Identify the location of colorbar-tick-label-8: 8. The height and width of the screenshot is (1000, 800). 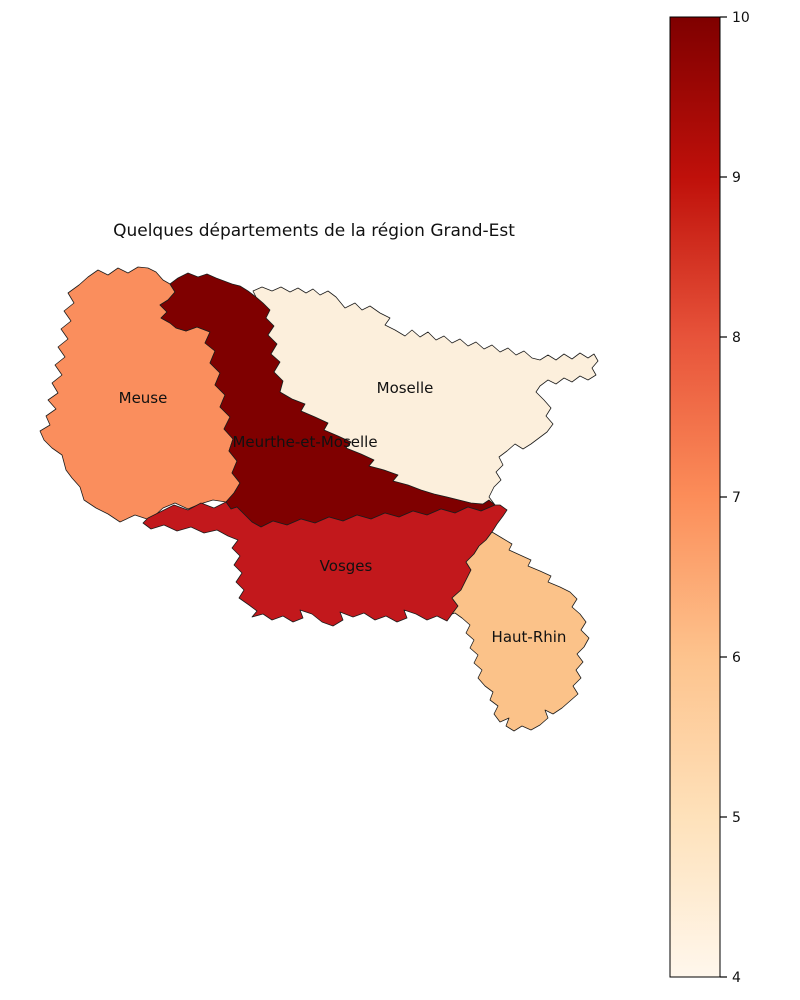
(736, 338).